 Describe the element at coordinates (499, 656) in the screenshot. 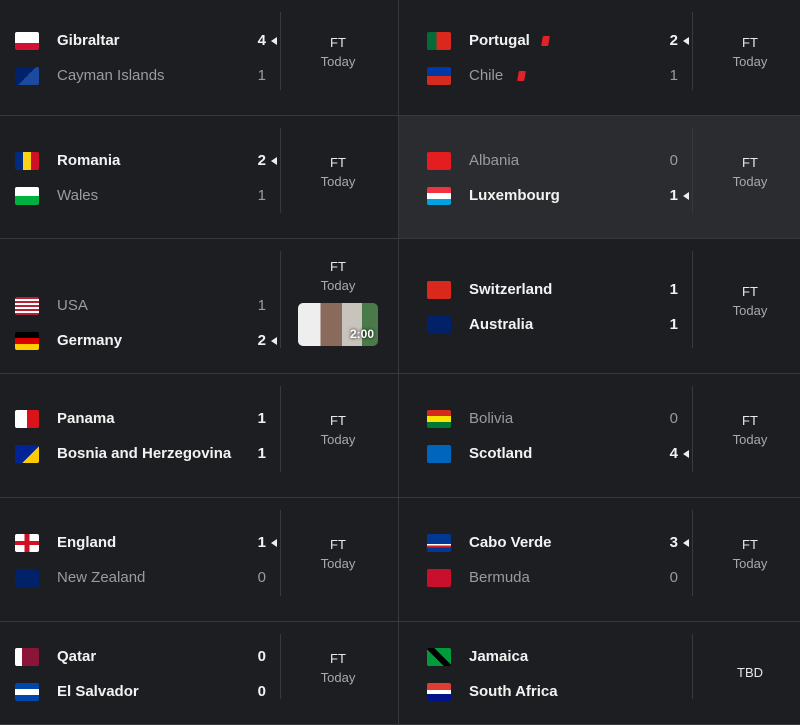

I see `team-name: Jamaica` at that location.